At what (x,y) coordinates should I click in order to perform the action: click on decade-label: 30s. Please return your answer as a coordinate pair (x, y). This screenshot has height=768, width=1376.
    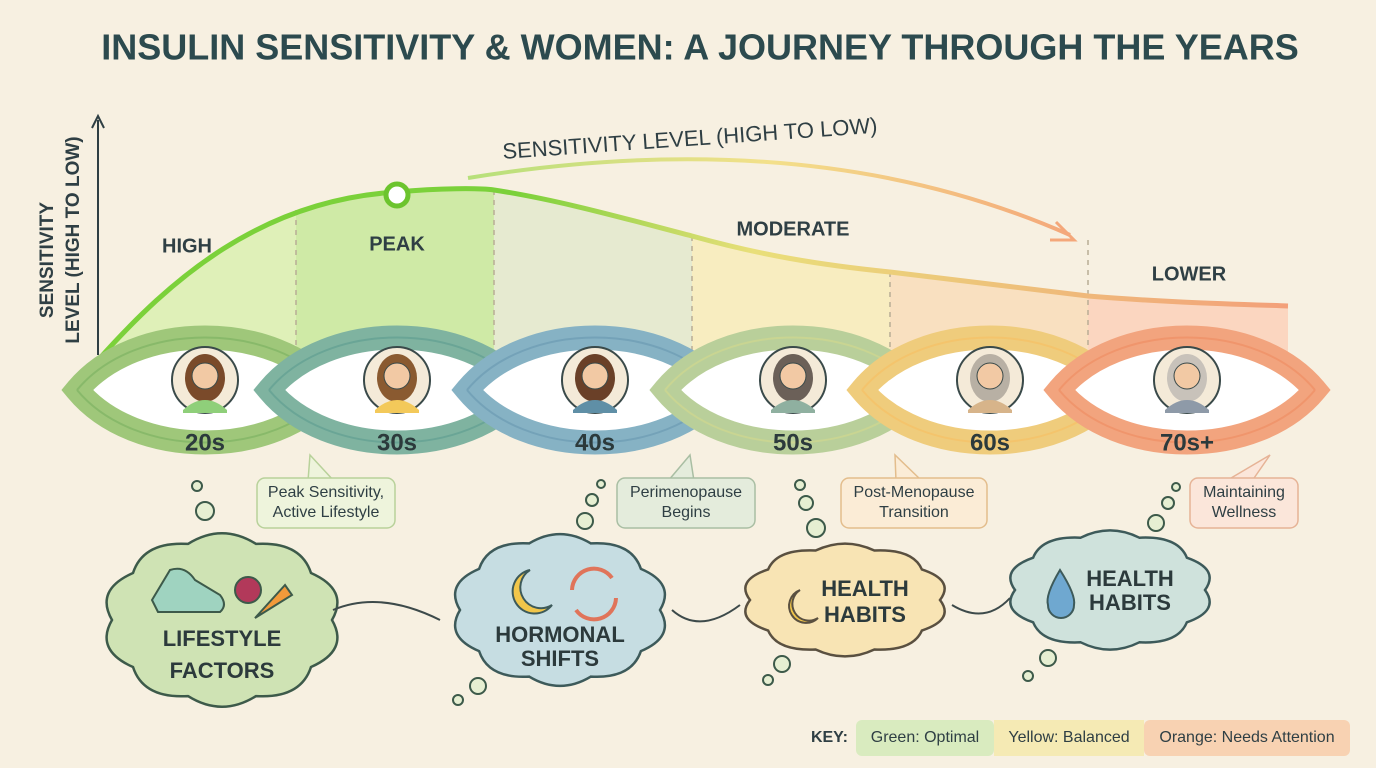
    Looking at the image, I should click on (397, 442).